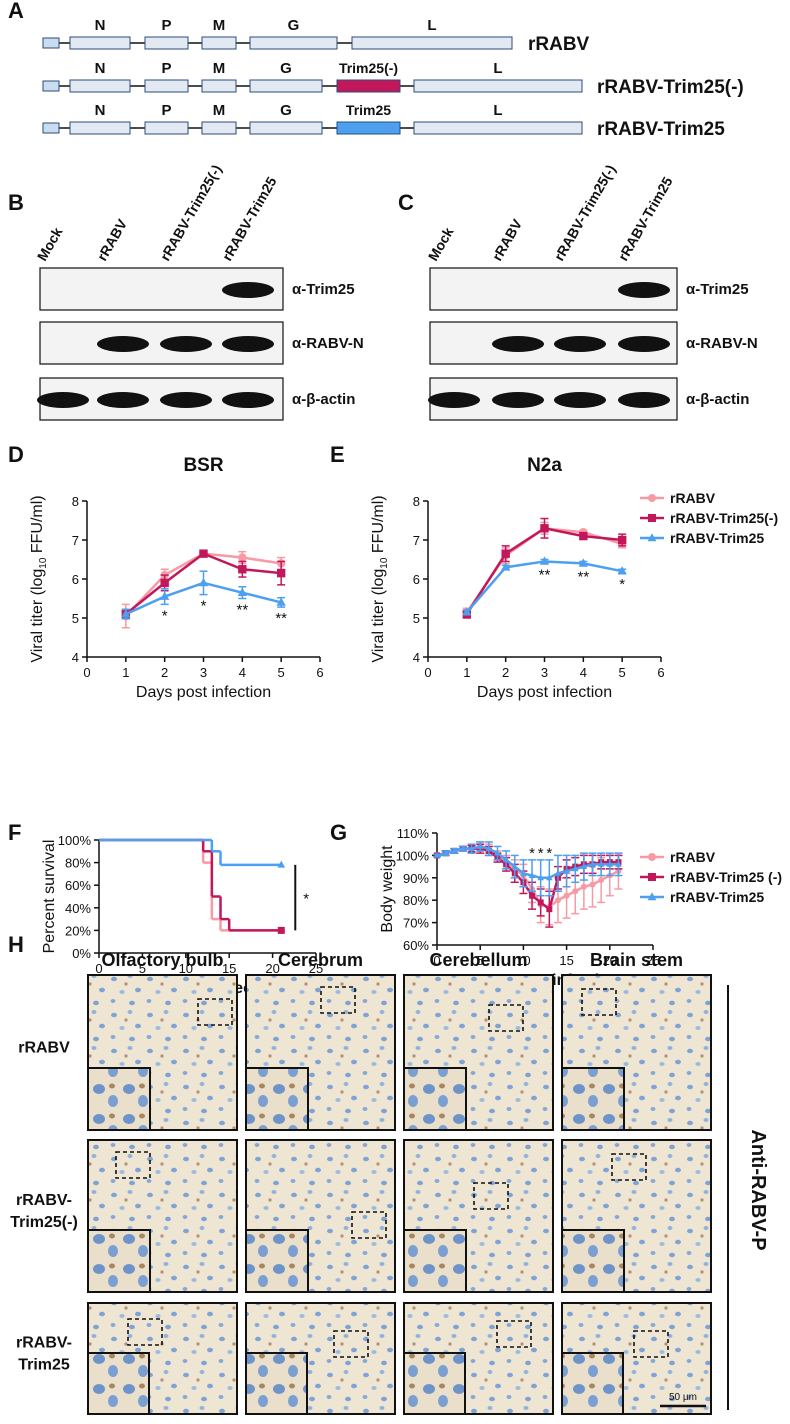 The width and height of the screenshot is (790, 1424). What do you see at coordinates (338, 832) in the screenshot?
I see `panel-label: G` at bounding box center [338, 832].